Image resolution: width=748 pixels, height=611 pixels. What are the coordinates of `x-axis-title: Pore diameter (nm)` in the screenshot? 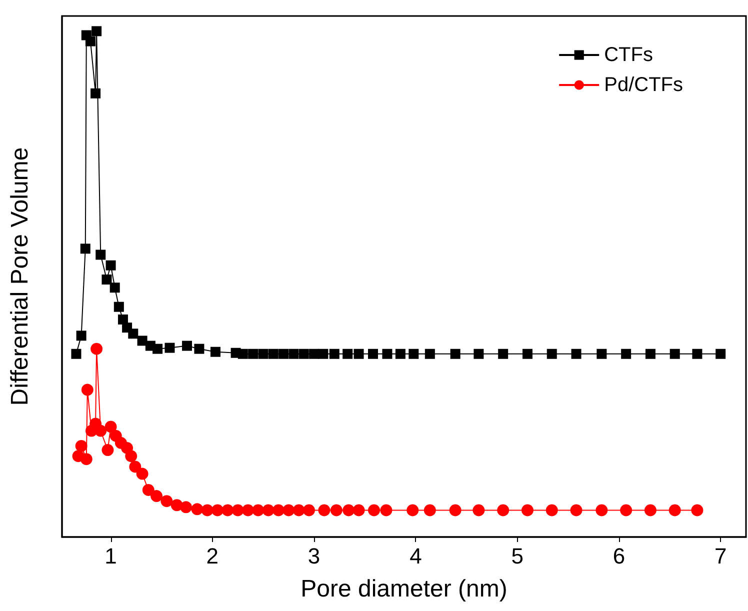 It's located at (404, 589).